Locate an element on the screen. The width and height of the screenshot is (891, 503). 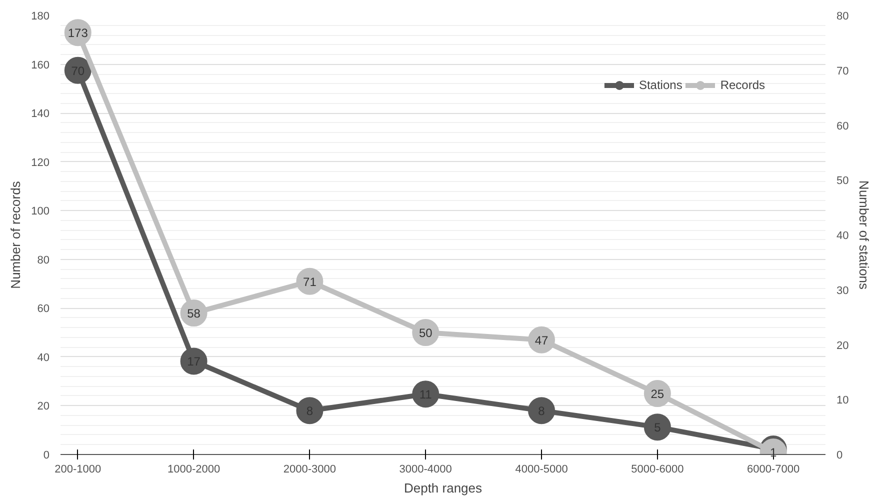
x-tick-label: 2000-3000 is located at coordinates (309, 470).